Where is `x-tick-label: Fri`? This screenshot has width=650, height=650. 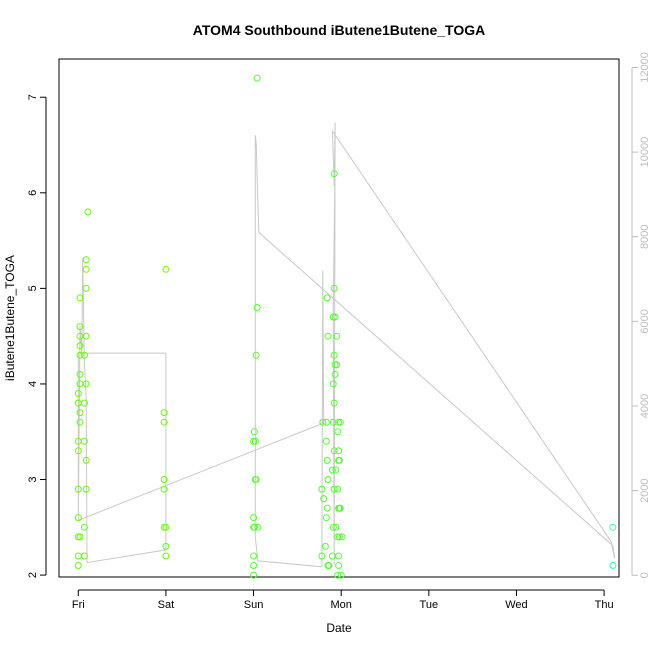
x-tick-label: Fri is located at coordinates (78, 605).